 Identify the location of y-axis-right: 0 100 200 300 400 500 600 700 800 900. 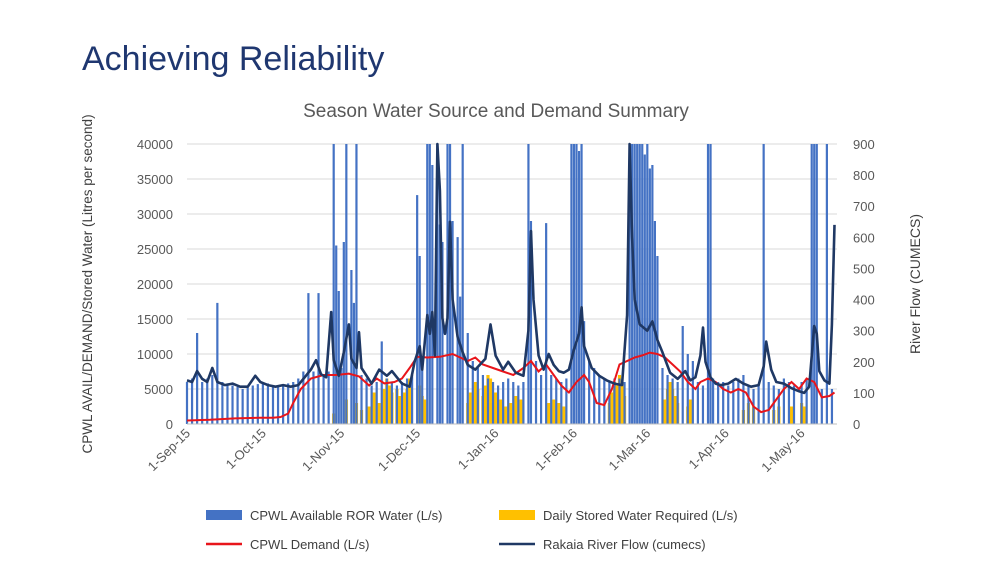
(864, 284).